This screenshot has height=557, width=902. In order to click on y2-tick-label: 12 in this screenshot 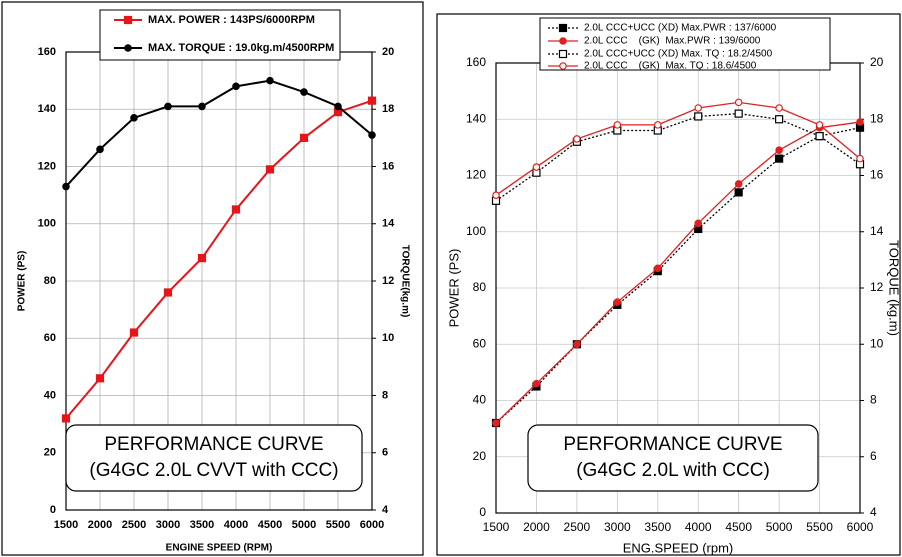, I will do `click(388, 281)`.